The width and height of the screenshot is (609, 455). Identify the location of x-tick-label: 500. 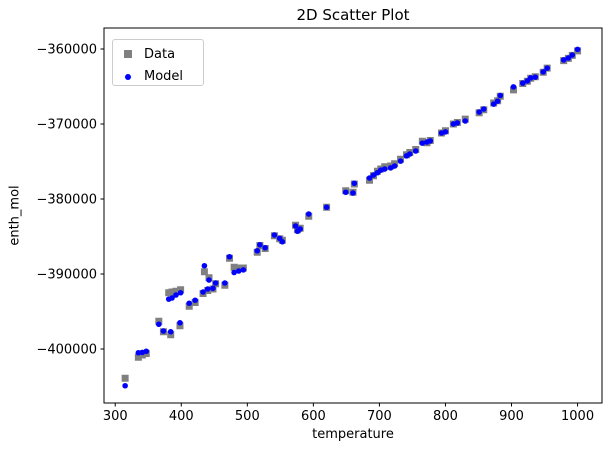
(247, 416).